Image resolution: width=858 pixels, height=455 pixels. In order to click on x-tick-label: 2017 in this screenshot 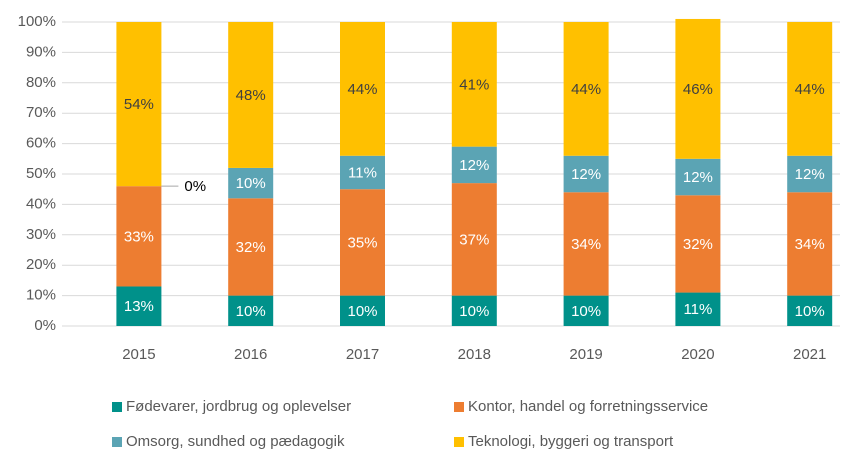, I will do `click(362, 354)`.